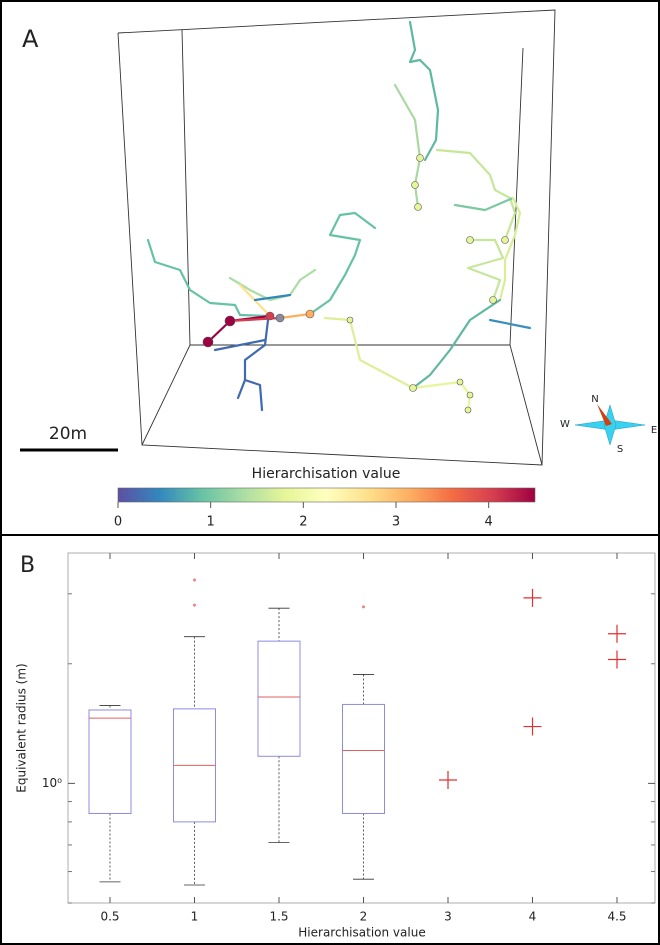 This screenshot has width=660, height=945. What do you see at coordinates (303, 522) in the screenshot?
I see `colorbar-tick-label: 2` at bounding box center [303, 522].